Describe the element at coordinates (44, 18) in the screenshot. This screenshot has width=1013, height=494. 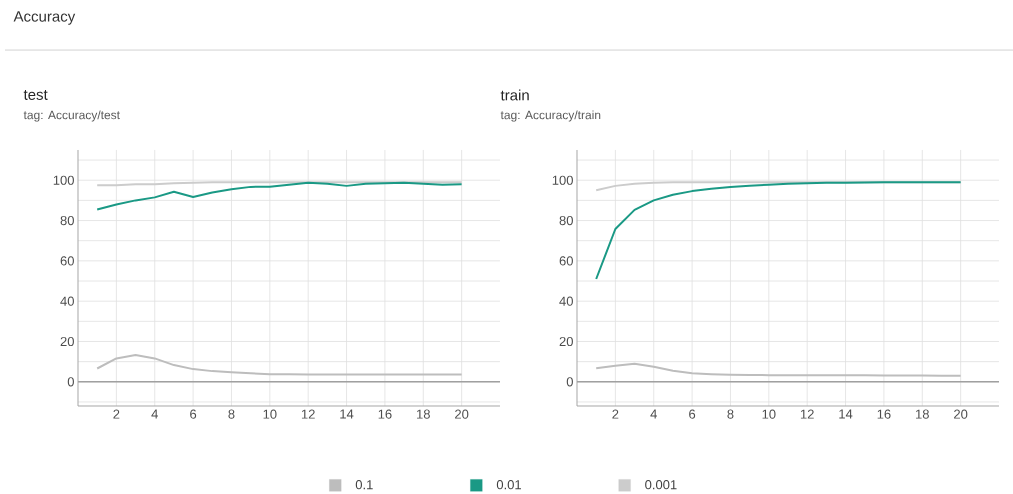
I see `text: Accuracy` at that location.